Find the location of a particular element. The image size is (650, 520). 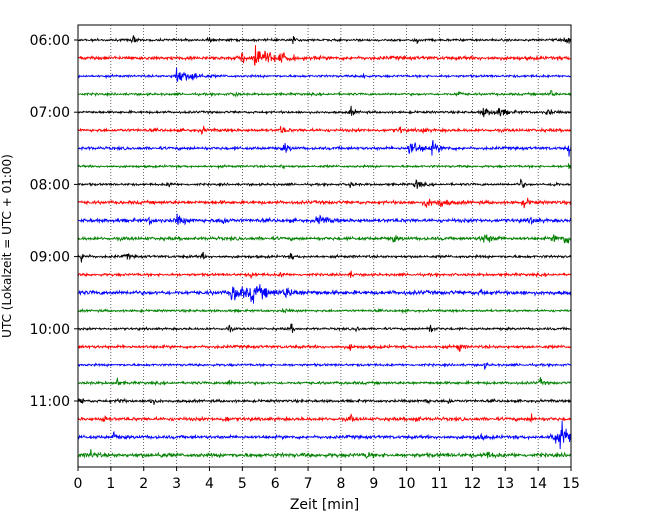

y-tick-label: 09:00 is located at coordinates (50, 258).